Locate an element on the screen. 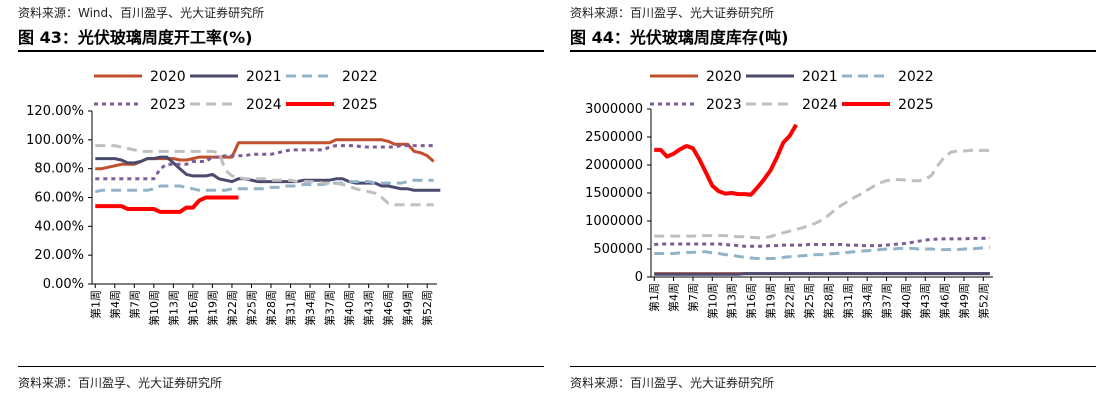 This screenshot has height=405, width=1104. figure-title: 图 44：光伏玻璃周度库存(吨) is located at coordinates (679, 37).